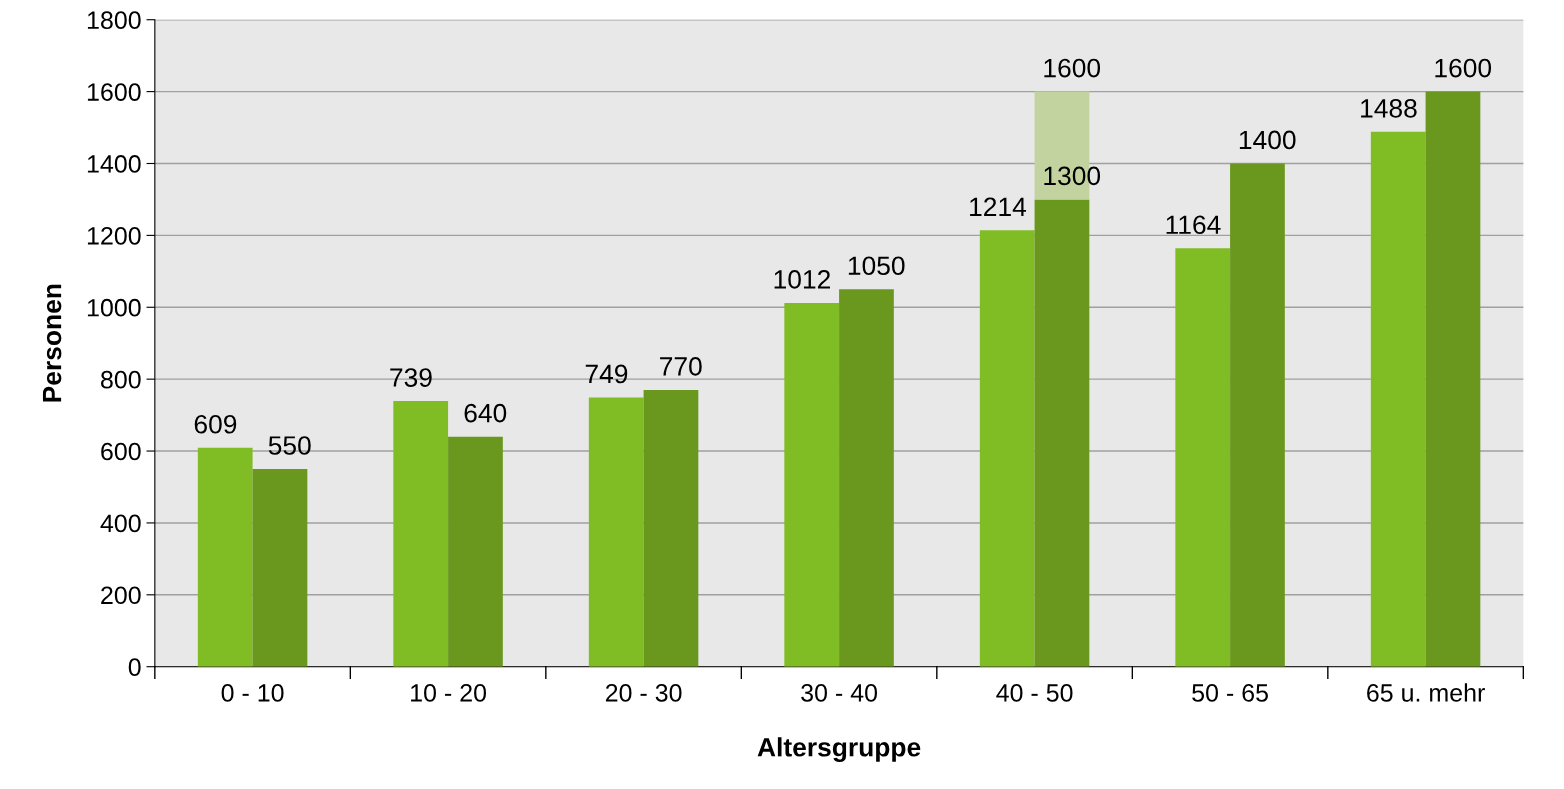 Image resolution: width=1564 pixels, height=789 pixels. Describe the element at coordinates (1426, 692) in the screenshot. I see `x-tick-label: 65 u. mehr` at that location.